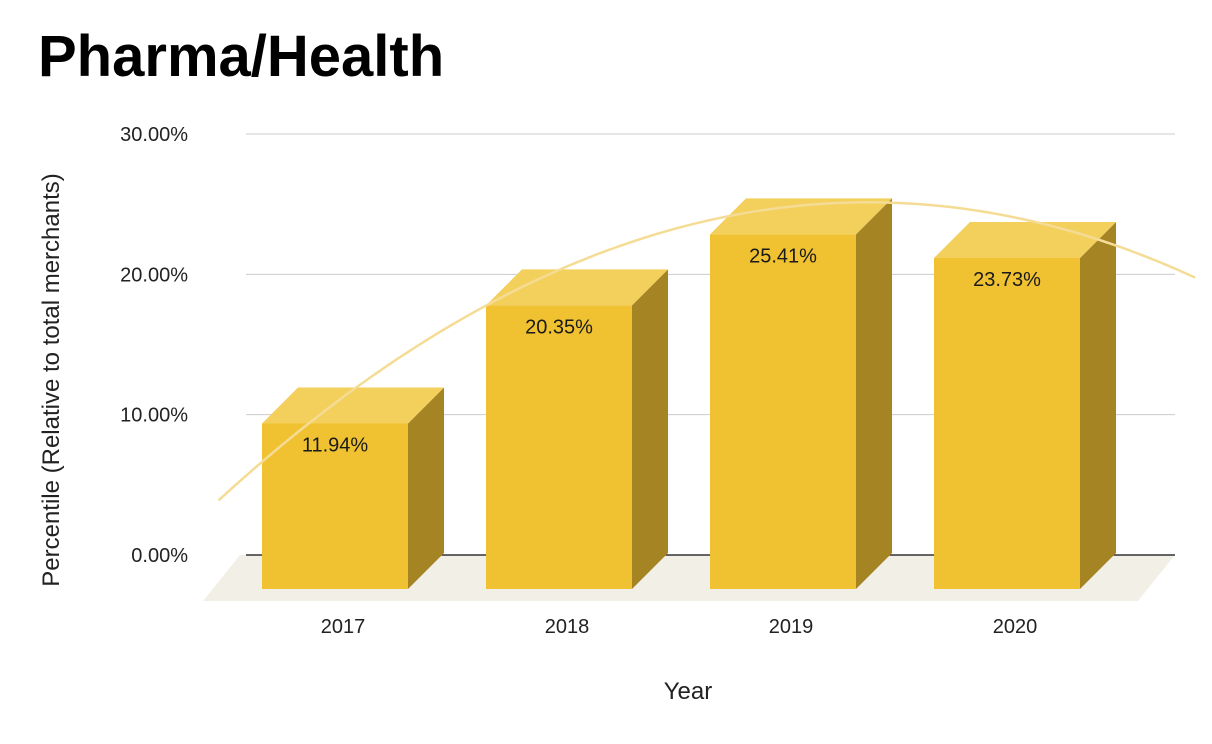  What do you see at coordinates (335, 445) in the screenshot?
I see `data-label: 11.94%` at bounding box center [335, 445].